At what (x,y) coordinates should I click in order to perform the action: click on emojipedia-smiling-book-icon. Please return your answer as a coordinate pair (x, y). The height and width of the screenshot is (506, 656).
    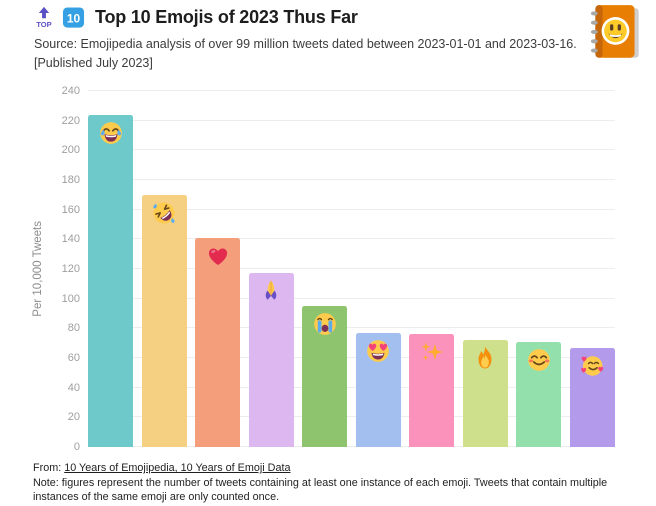
    Looking at the image, I should click on (616, 33).